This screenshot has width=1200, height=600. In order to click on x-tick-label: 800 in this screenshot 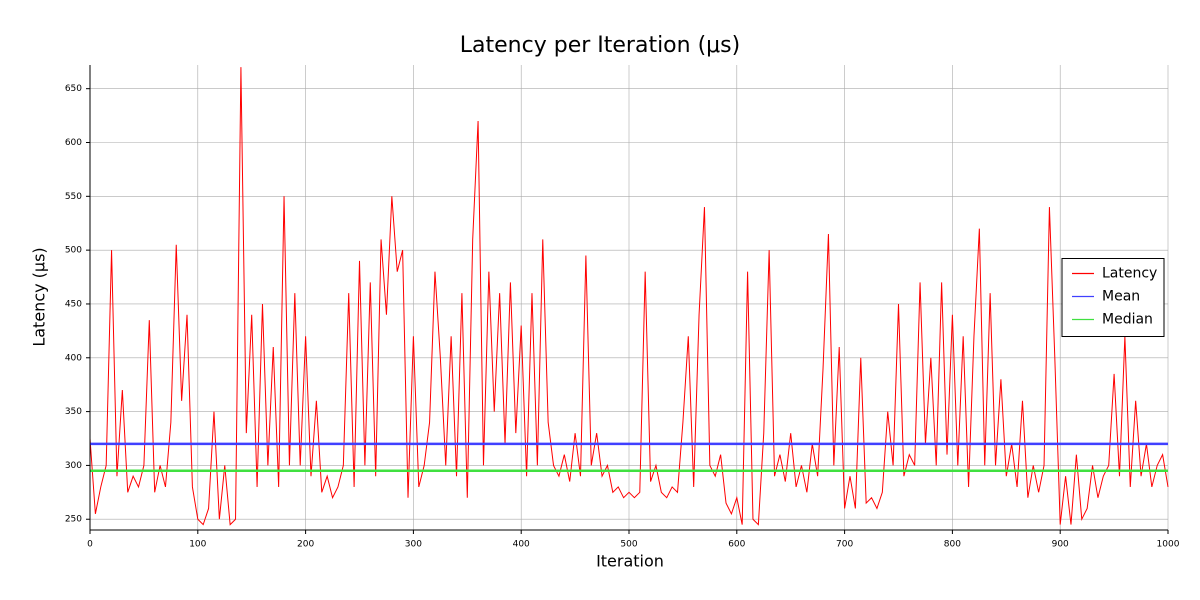, I will do `click(952, 545)`.